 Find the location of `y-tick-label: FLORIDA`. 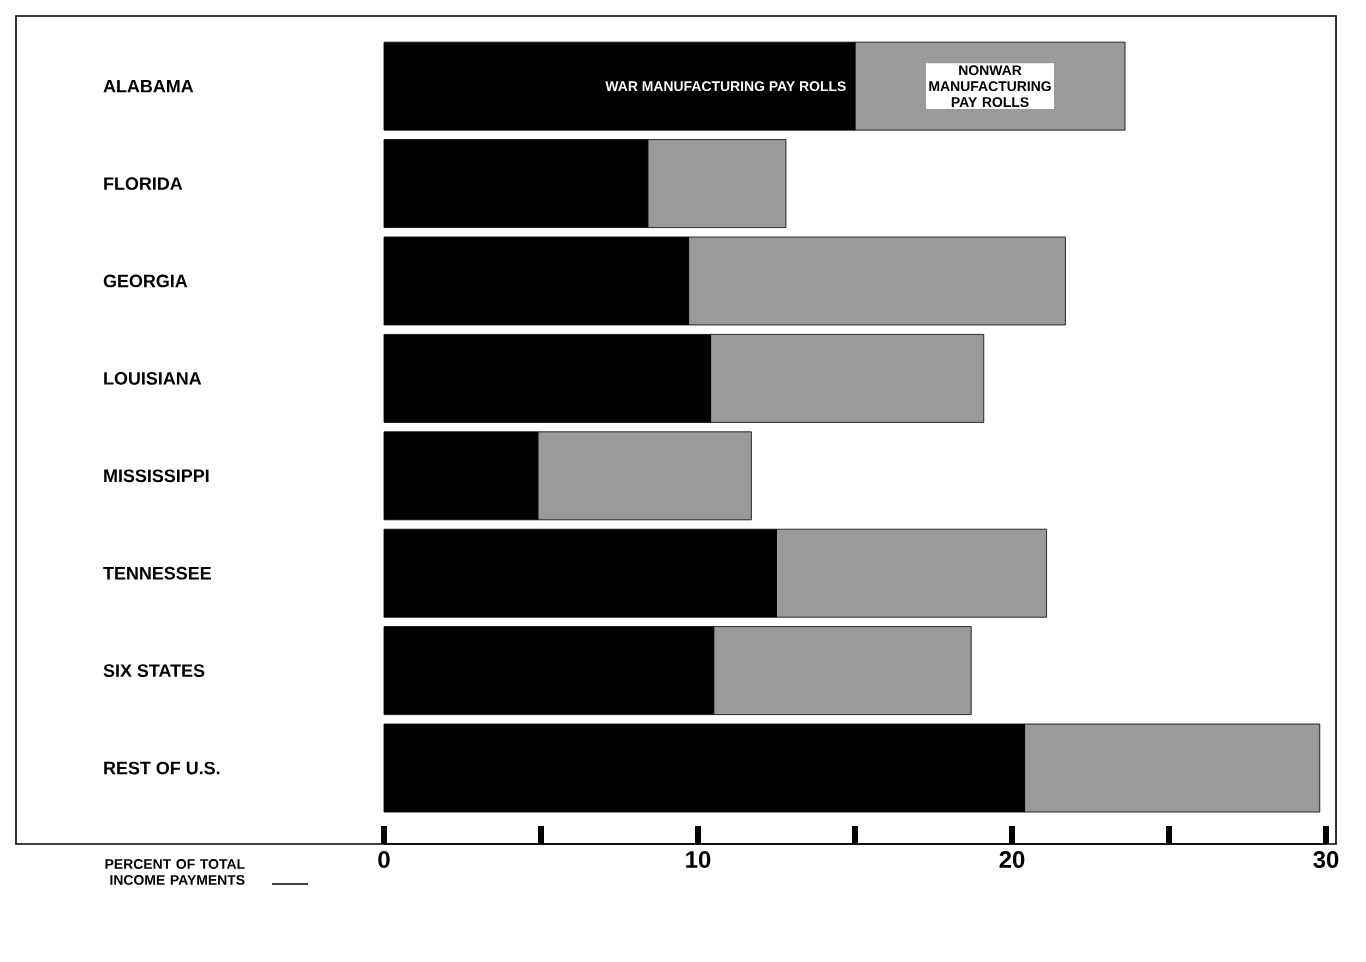

y-tick-label: FLORIDA is located at coordinates (143, 183).